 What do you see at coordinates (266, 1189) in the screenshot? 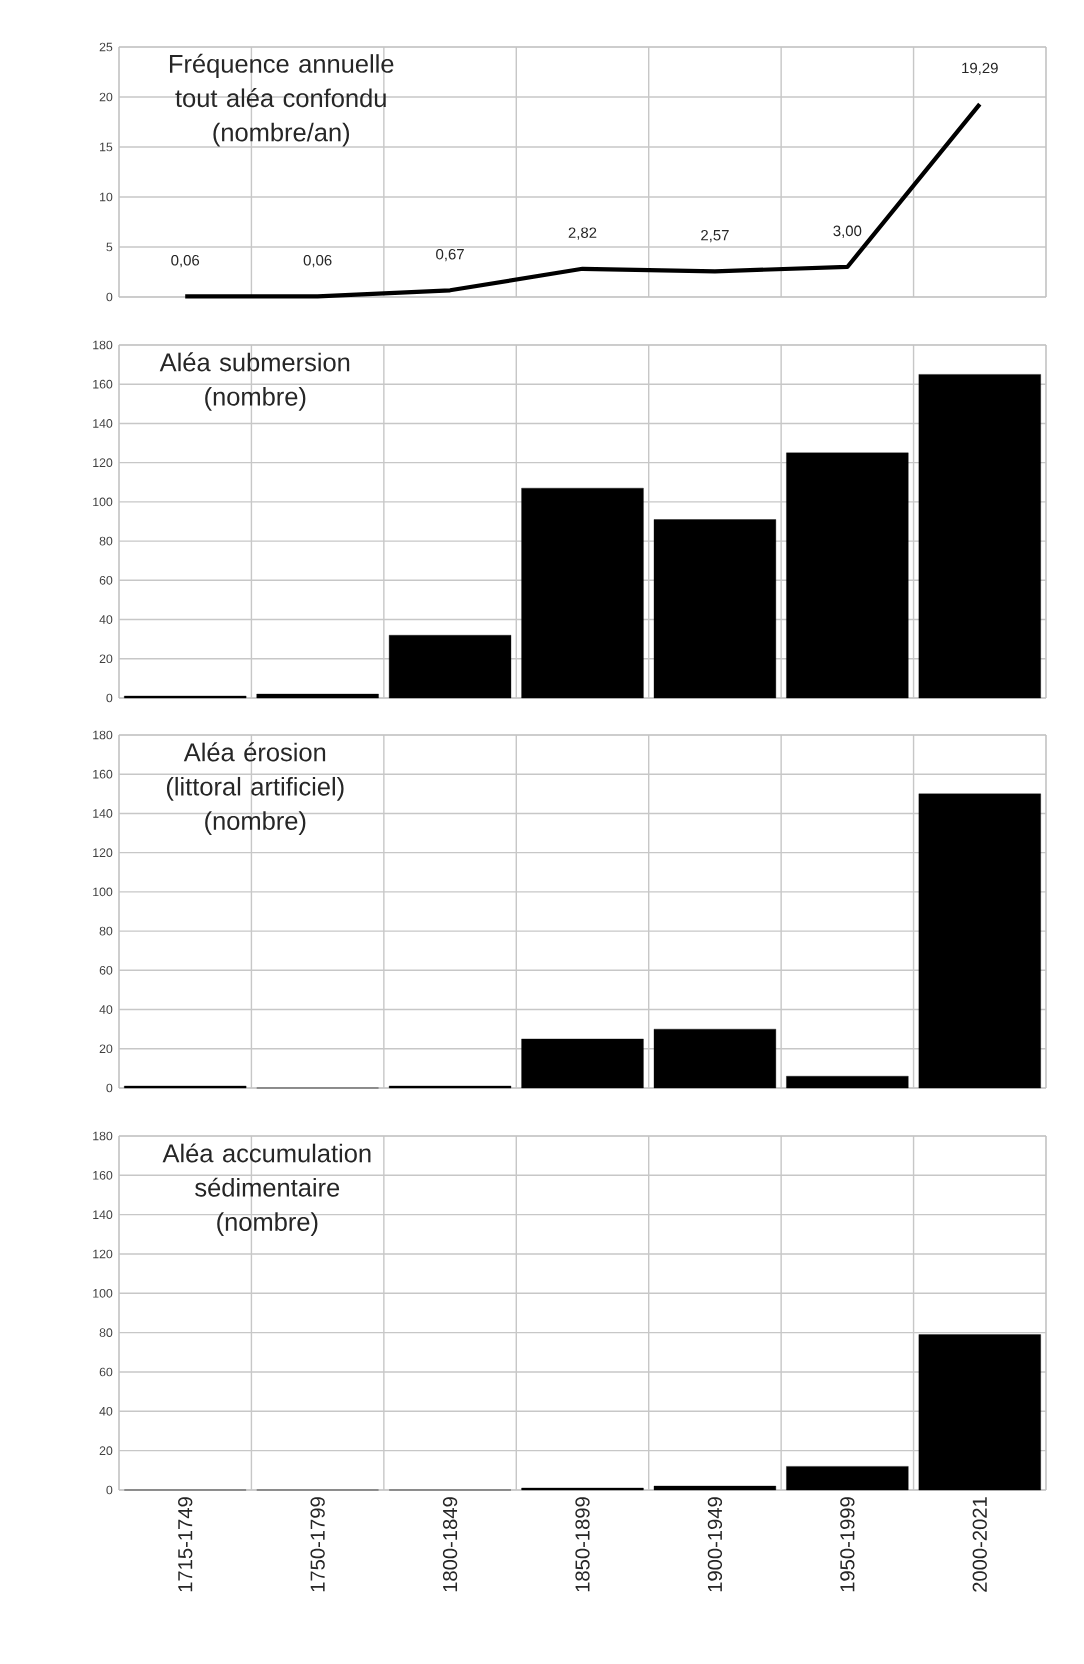
I see `text: Aléa accumulation sédimentaire (nombre)` at bounding box center [266, 1189].